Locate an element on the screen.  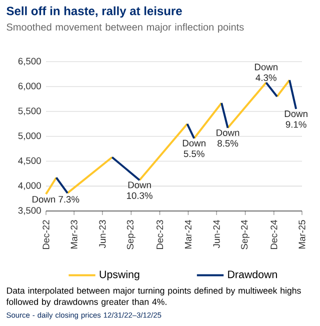
legend-label: Upswing is located at coordinates (120, 275).